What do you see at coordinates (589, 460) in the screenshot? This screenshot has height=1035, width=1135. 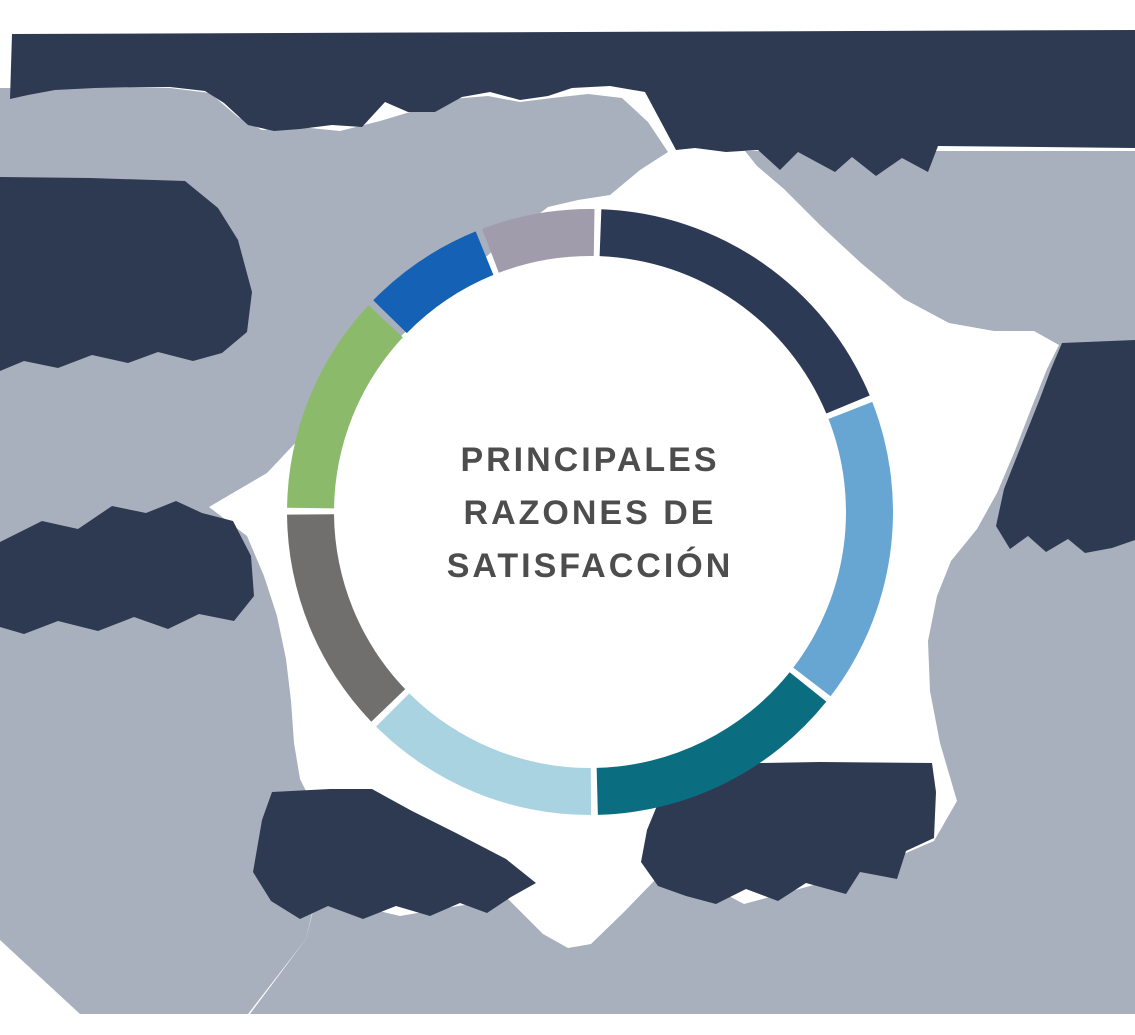 I see `chart-title-line: PRINCIPALES` at bounding box center [589, 460].